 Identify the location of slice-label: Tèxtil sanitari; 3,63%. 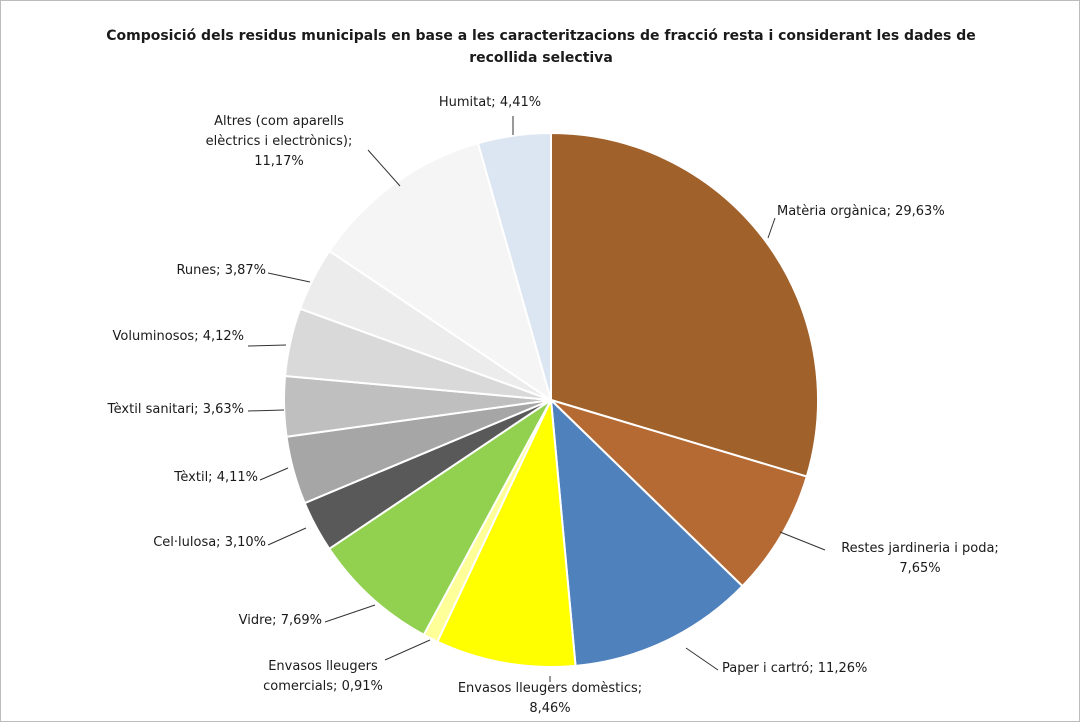
(175, 409).